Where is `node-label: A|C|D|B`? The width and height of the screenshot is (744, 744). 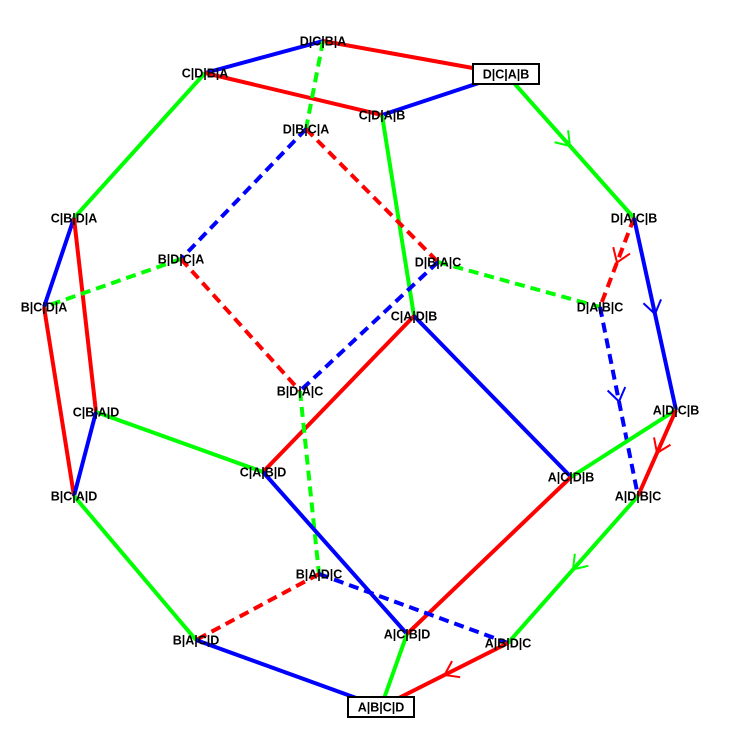
node-label: A|C|D|B is located at coordinates (571, 478).